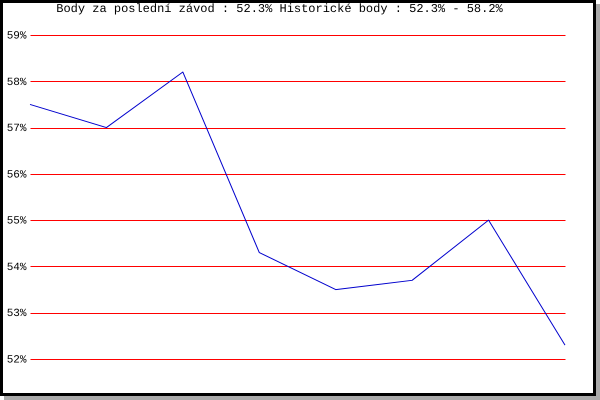  I want to click on y-tick-label: 53%, so click(16, 314).